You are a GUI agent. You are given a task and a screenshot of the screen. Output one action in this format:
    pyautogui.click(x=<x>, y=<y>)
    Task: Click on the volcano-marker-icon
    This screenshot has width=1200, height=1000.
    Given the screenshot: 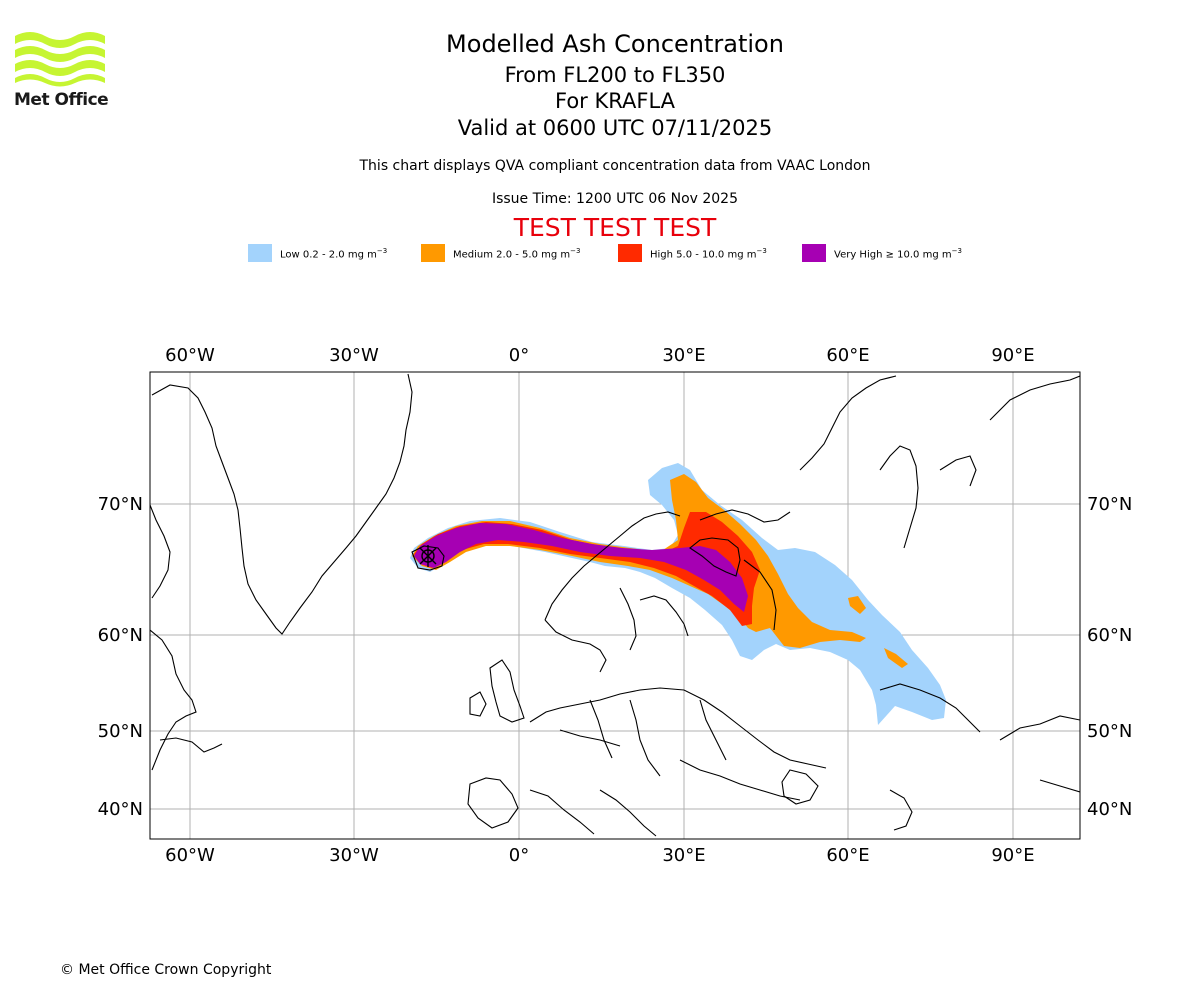 What is the action you would take?
    pyautogui.click(x=428, y=556)
    